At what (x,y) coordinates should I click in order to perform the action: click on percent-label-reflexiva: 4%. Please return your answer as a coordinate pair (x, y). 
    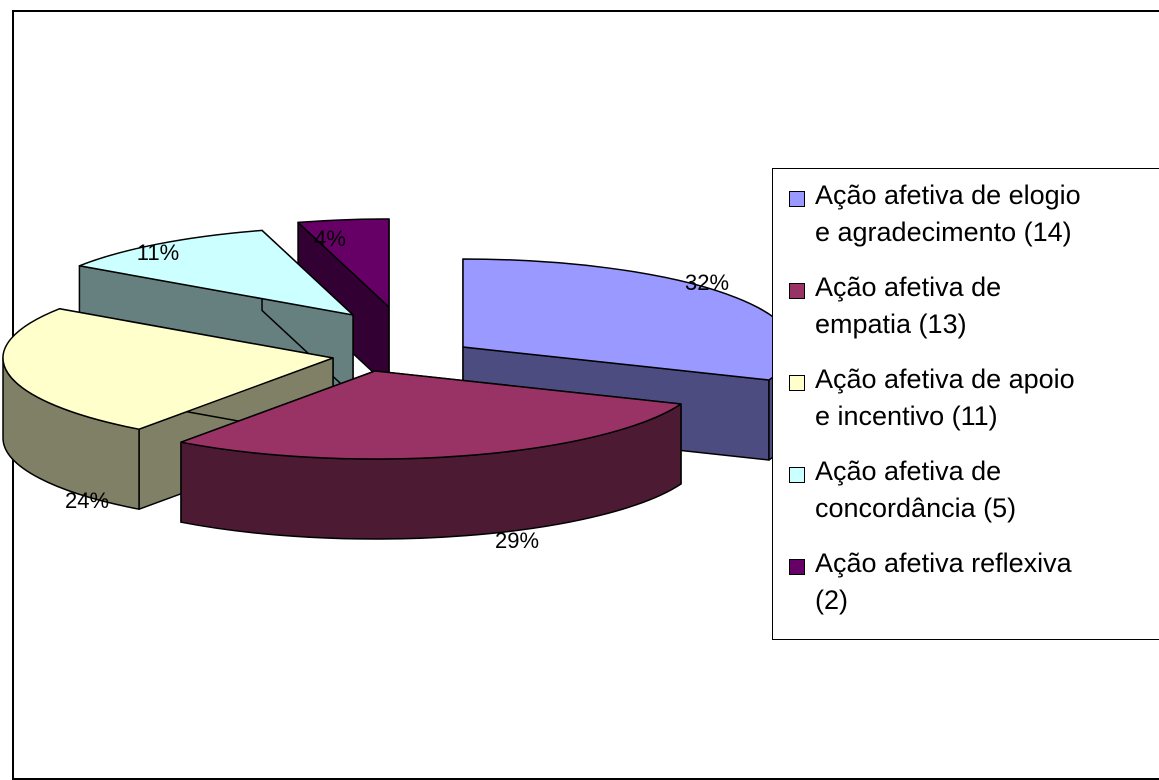
    Looking at the image, I should click on (330, 238).